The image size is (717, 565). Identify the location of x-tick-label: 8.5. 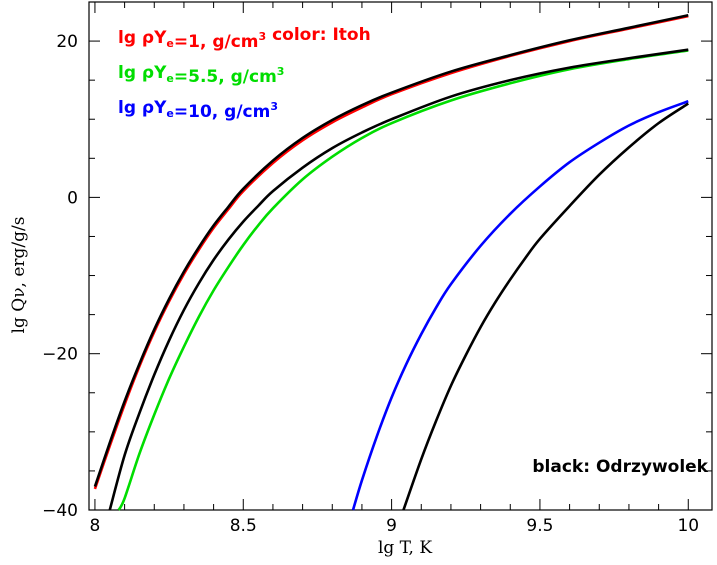
(243, 526).